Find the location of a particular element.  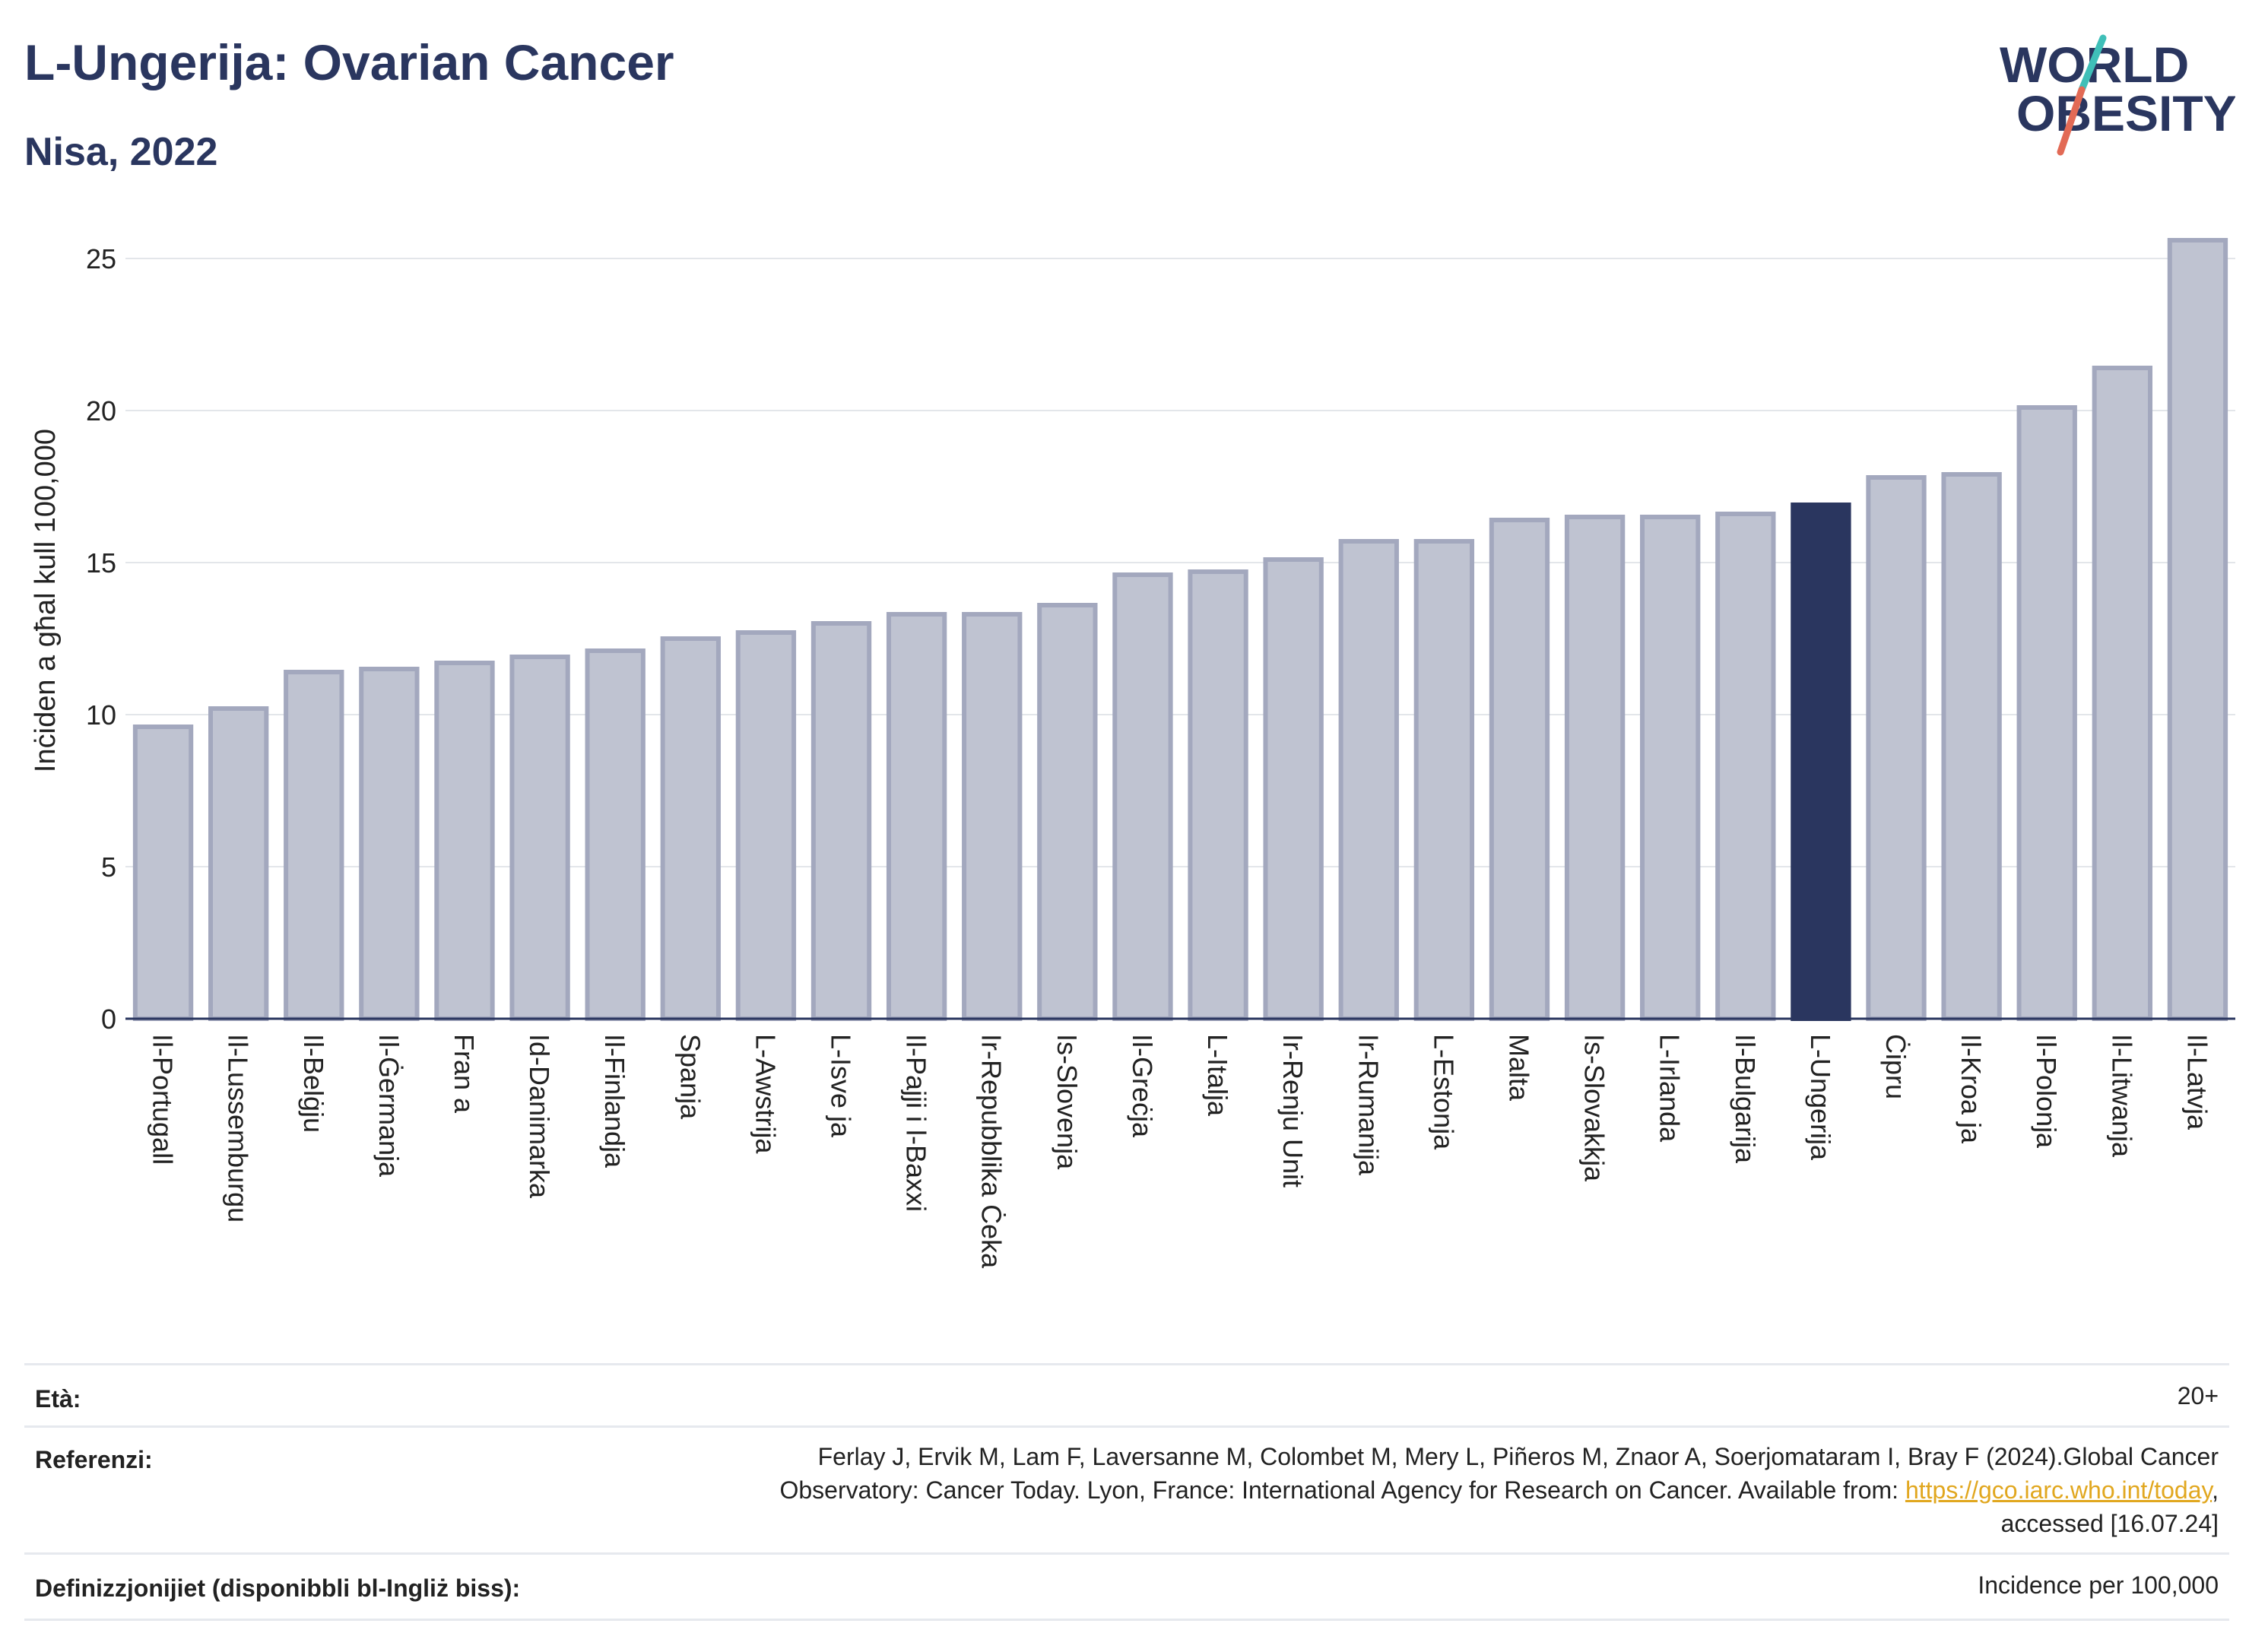

y-tick-label: 0 is located at coordinates (108, 1019).